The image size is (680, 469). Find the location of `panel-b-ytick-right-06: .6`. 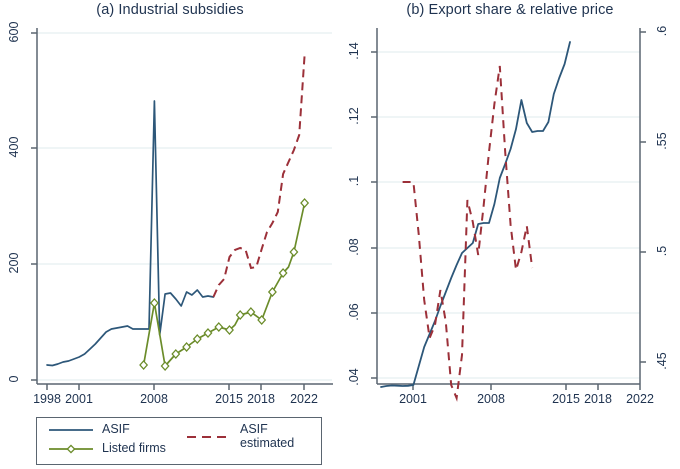

panel-b-ytick-right-06: .6 is located at coordinates (662, 31).